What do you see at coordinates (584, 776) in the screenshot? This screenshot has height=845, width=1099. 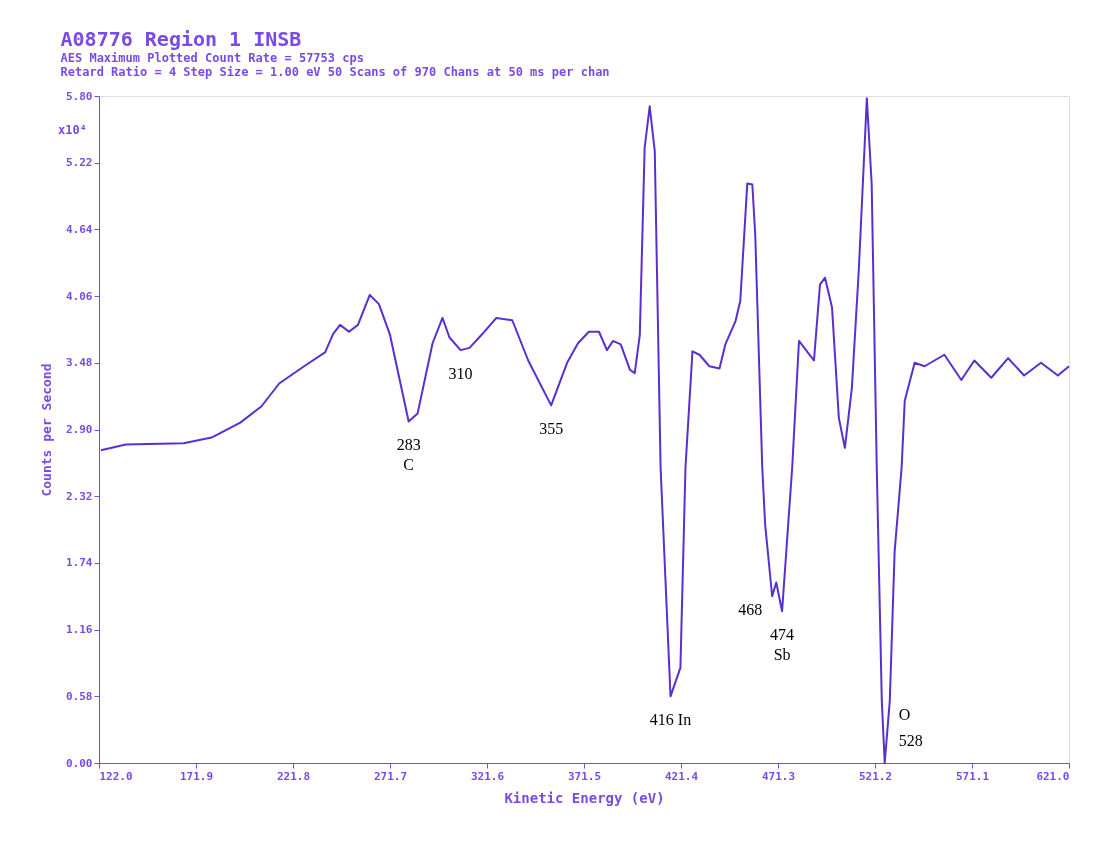 I see `x-tick-label: 371.5` at bounding box center [584, 776].